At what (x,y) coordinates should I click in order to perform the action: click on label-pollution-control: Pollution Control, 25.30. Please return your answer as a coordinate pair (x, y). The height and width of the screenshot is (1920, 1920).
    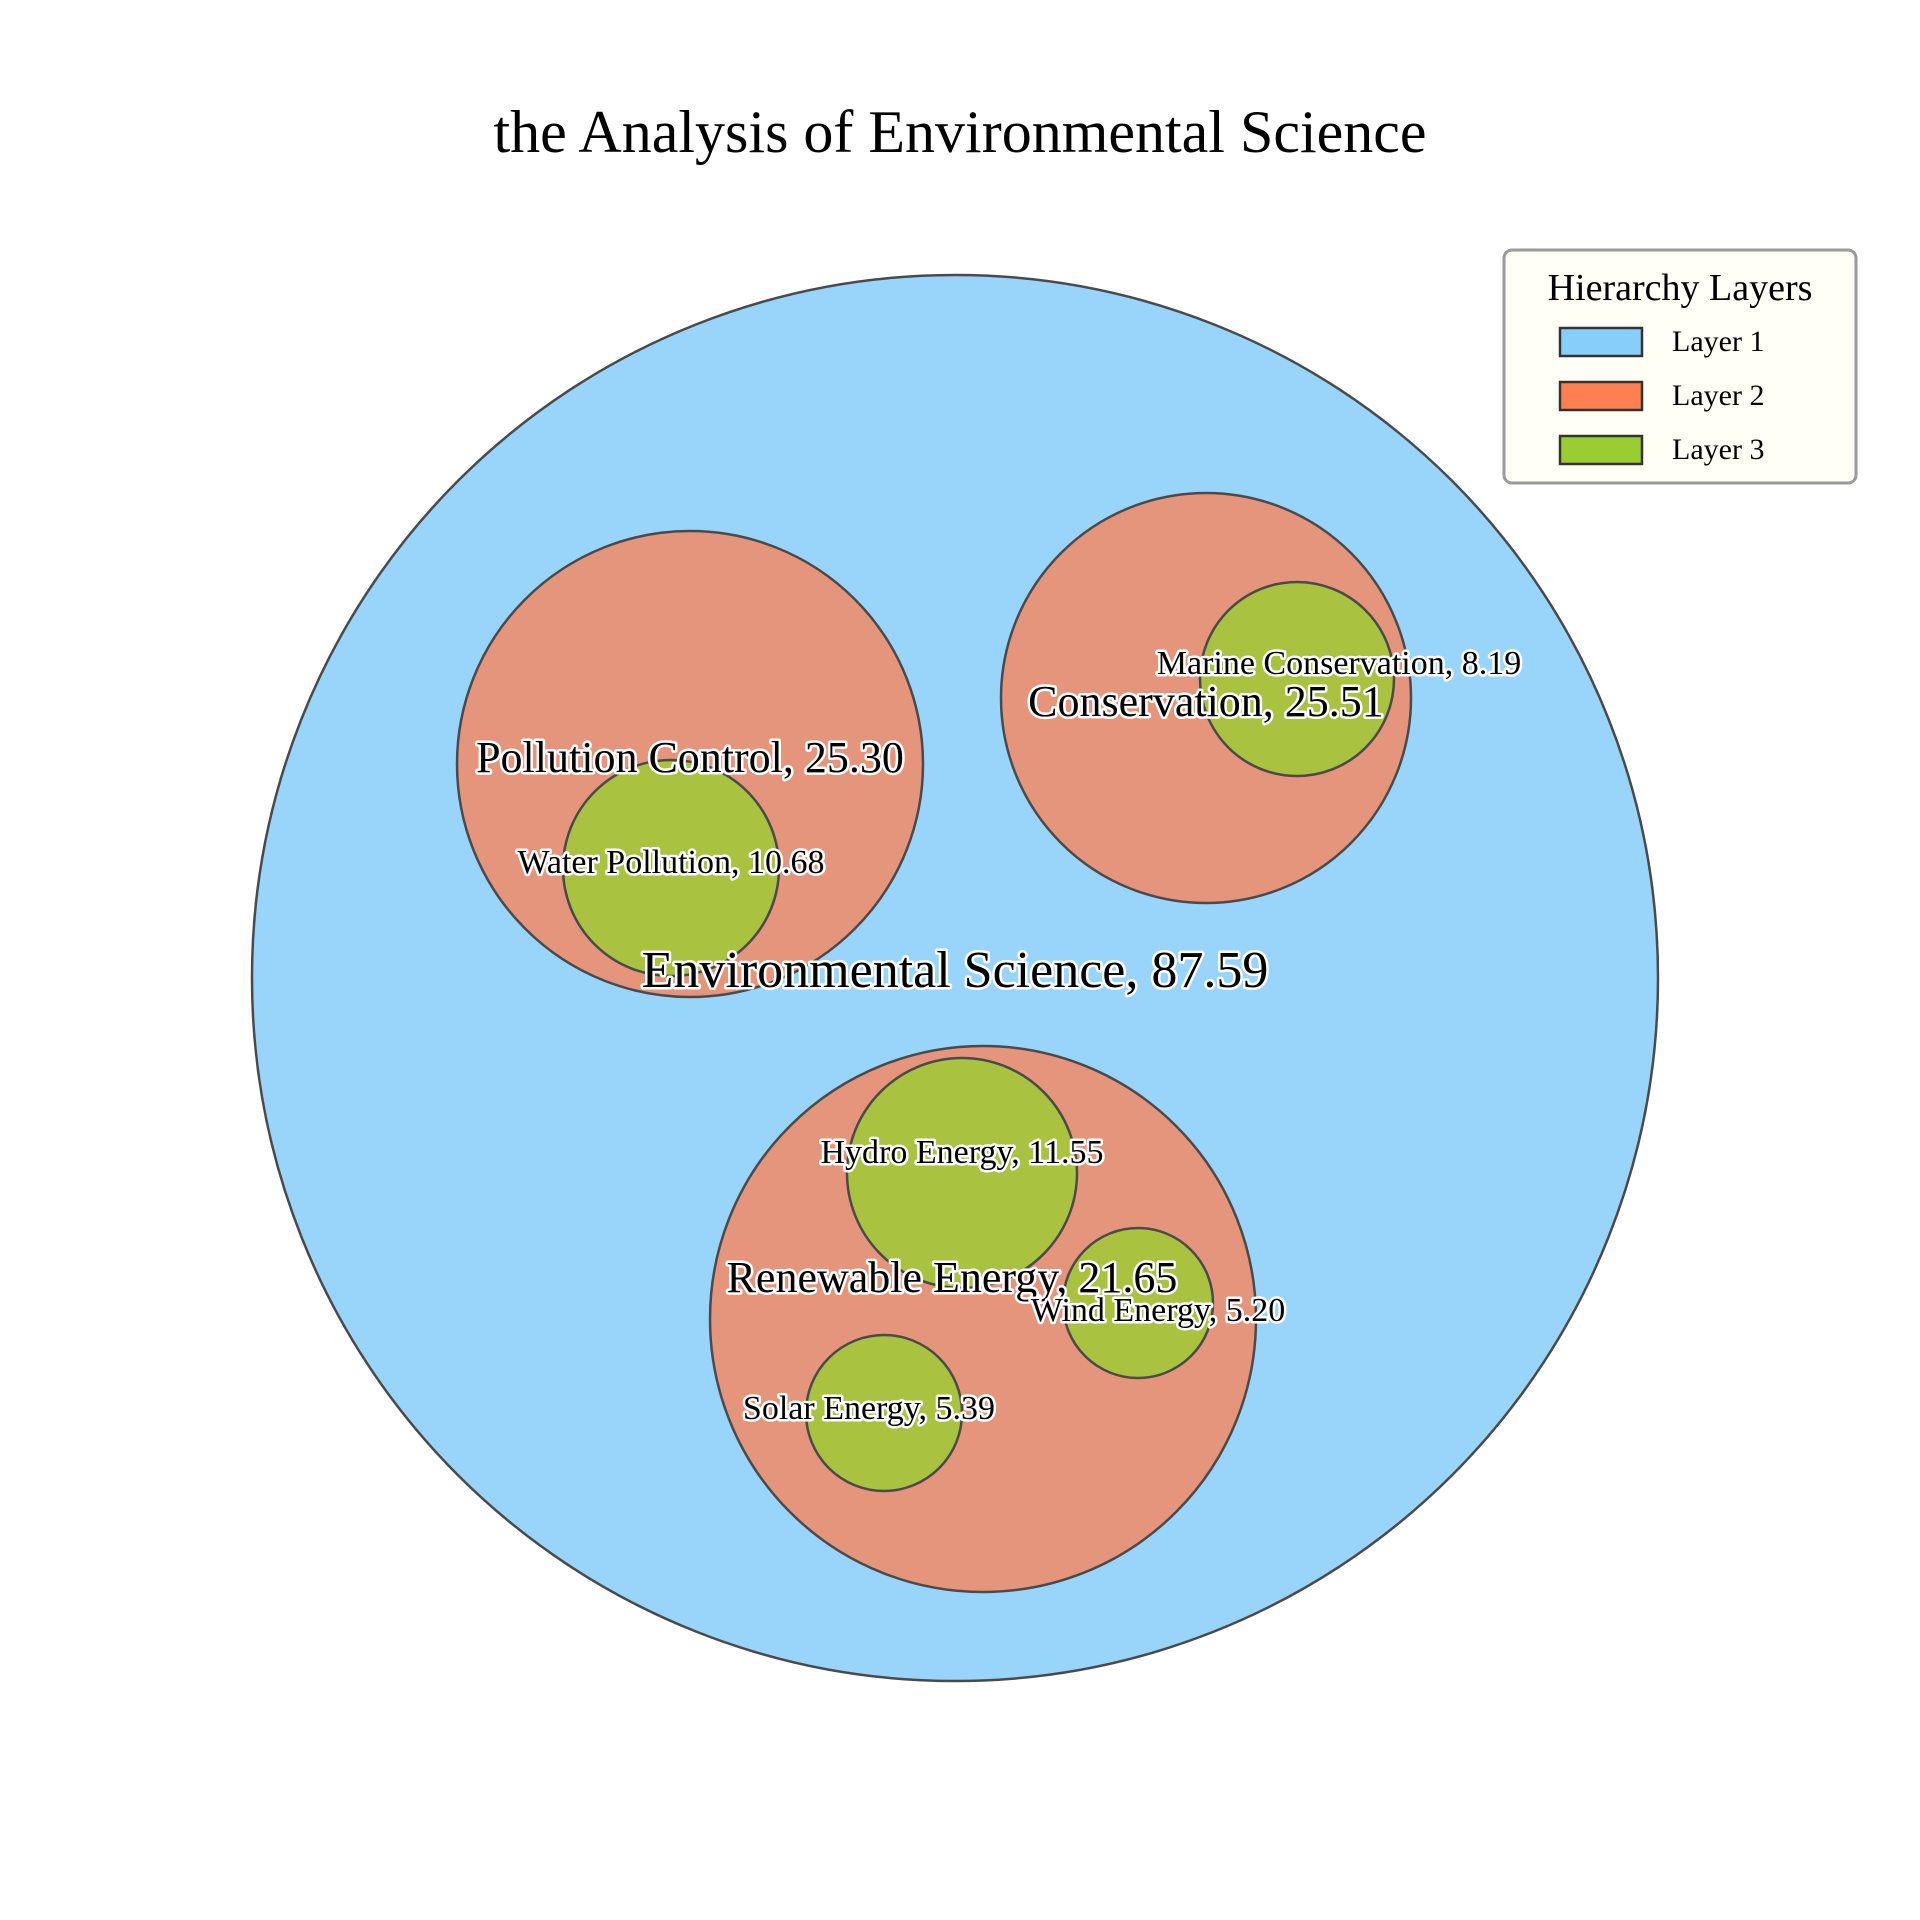
    Looking at the image, I should click on (690, 757).